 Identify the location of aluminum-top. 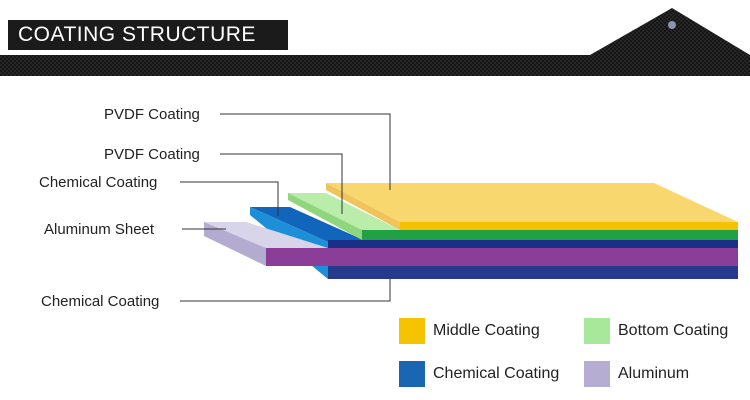
(266, 235).